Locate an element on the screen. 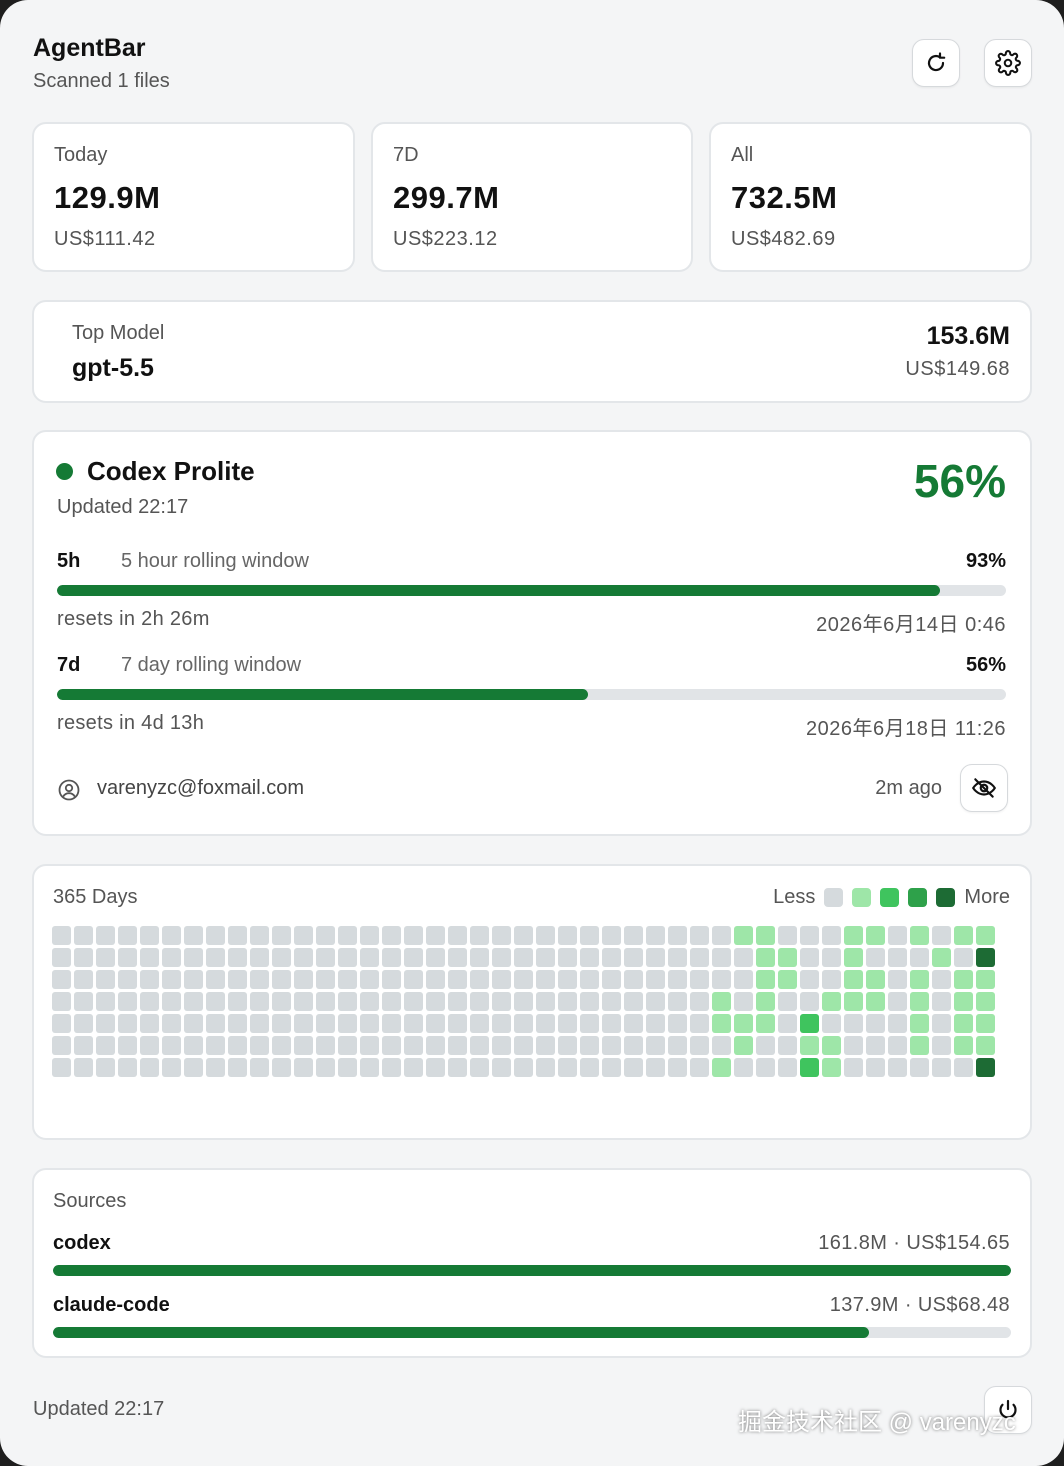  source-usage: 161.8M · US$154.65 is located at coordinates (914, 1243).